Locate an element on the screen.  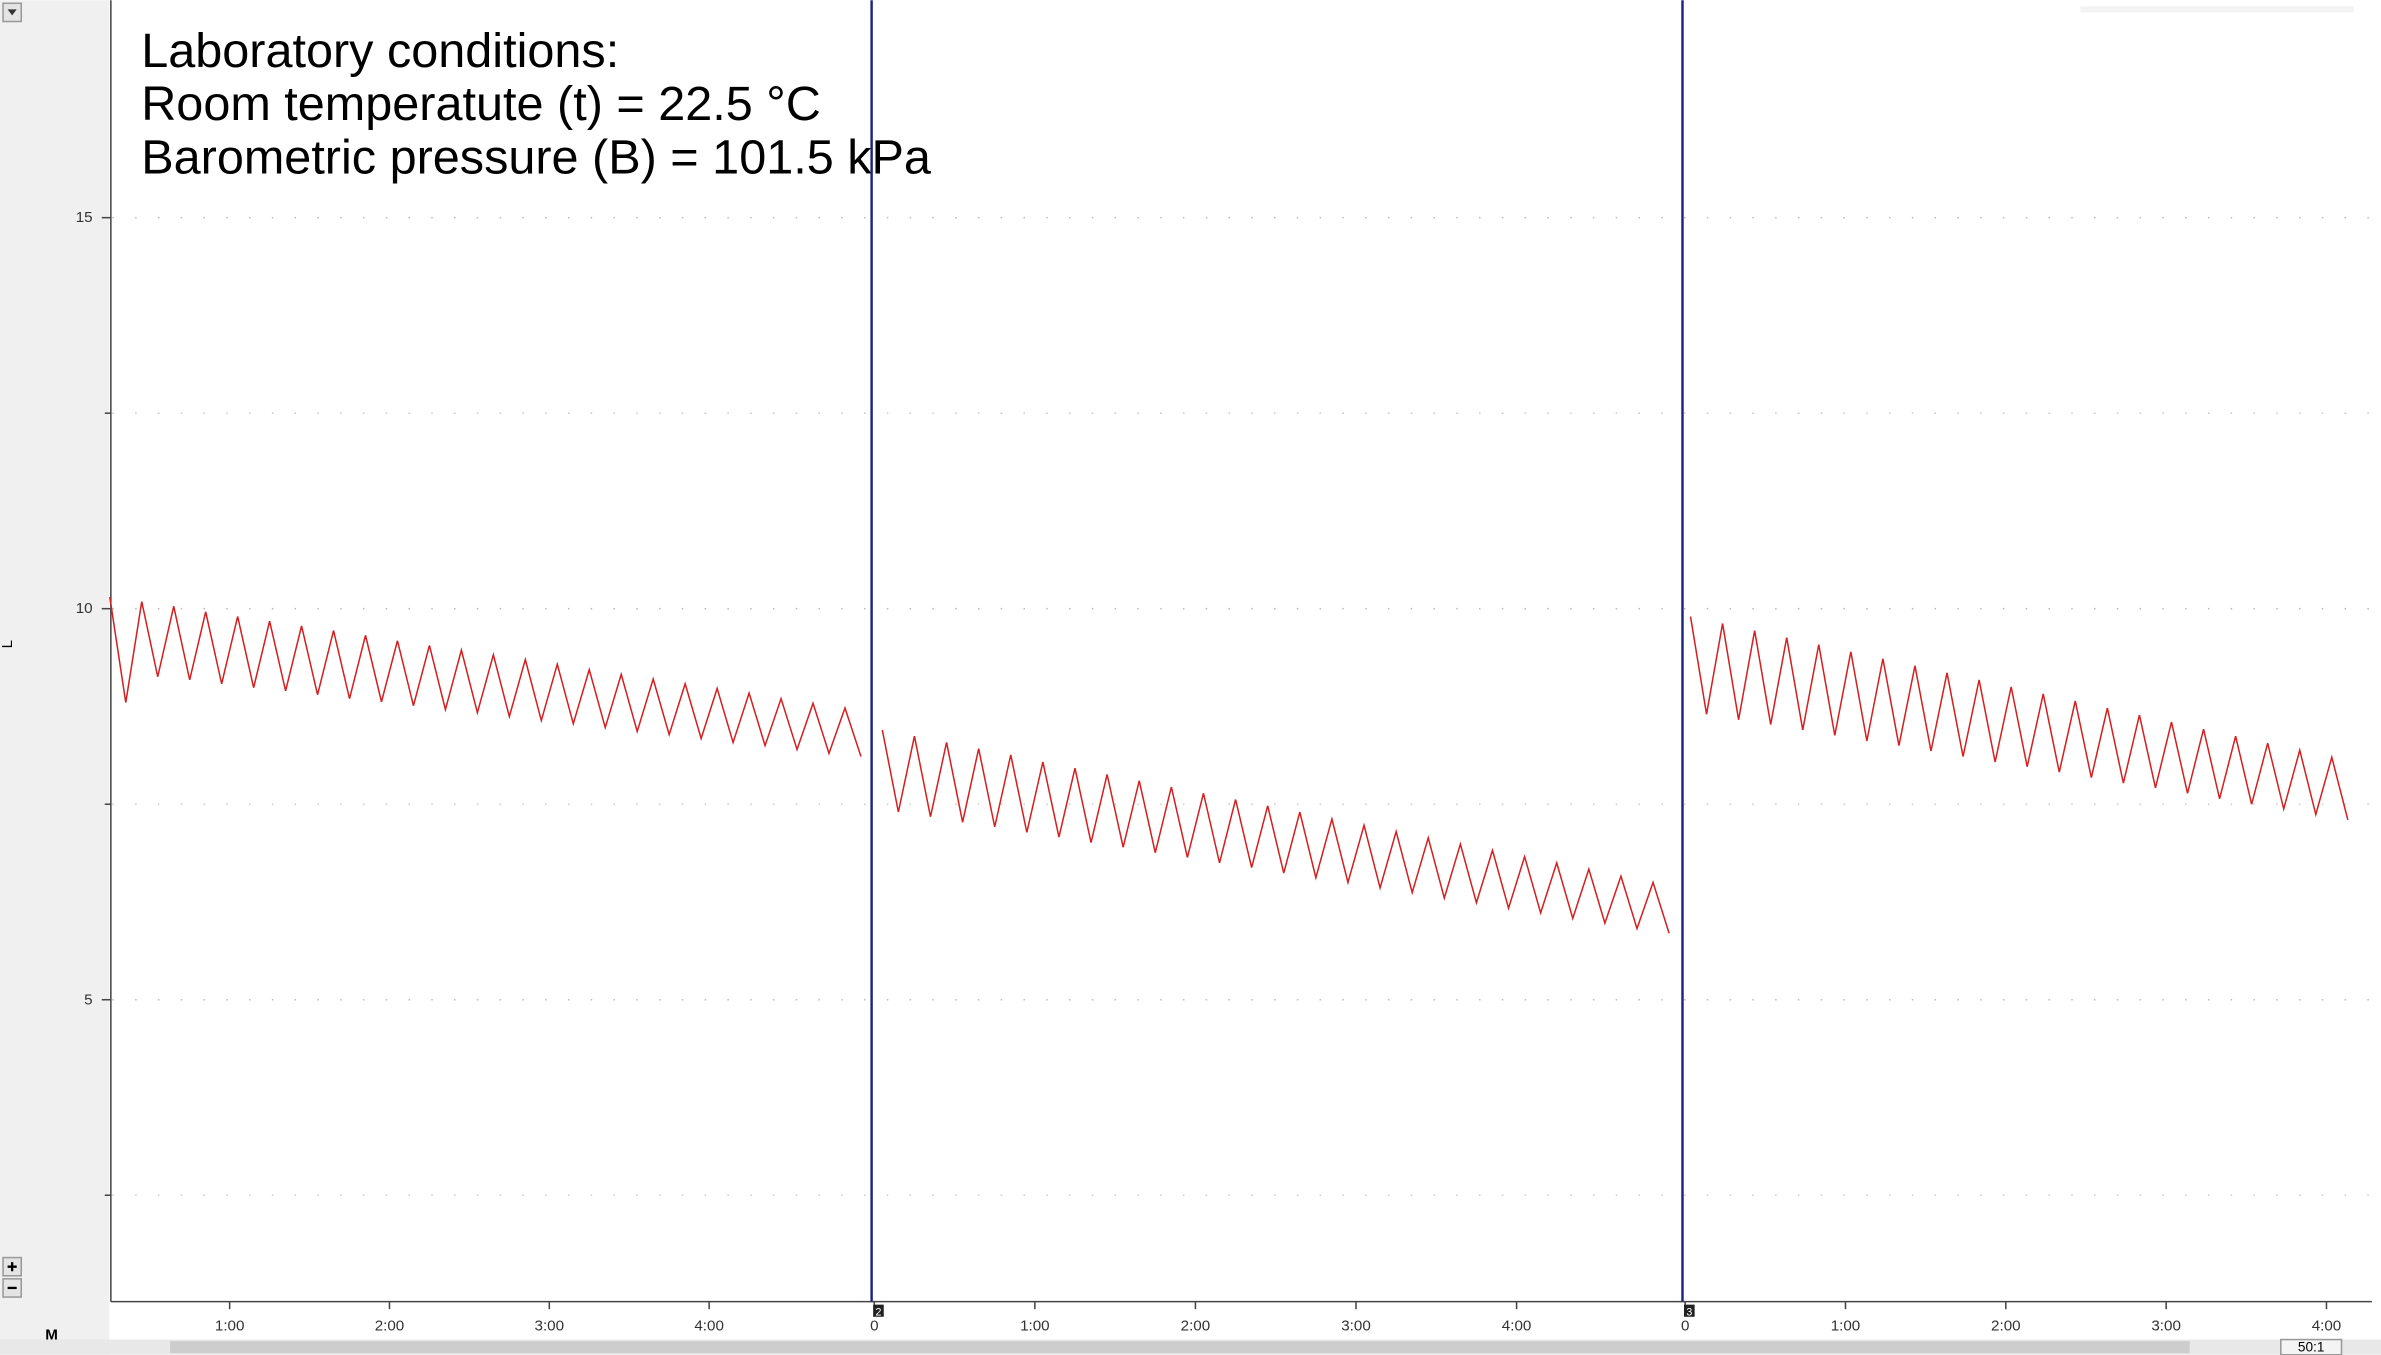
block-marker: 2 is located at coordinates (878, 1312).